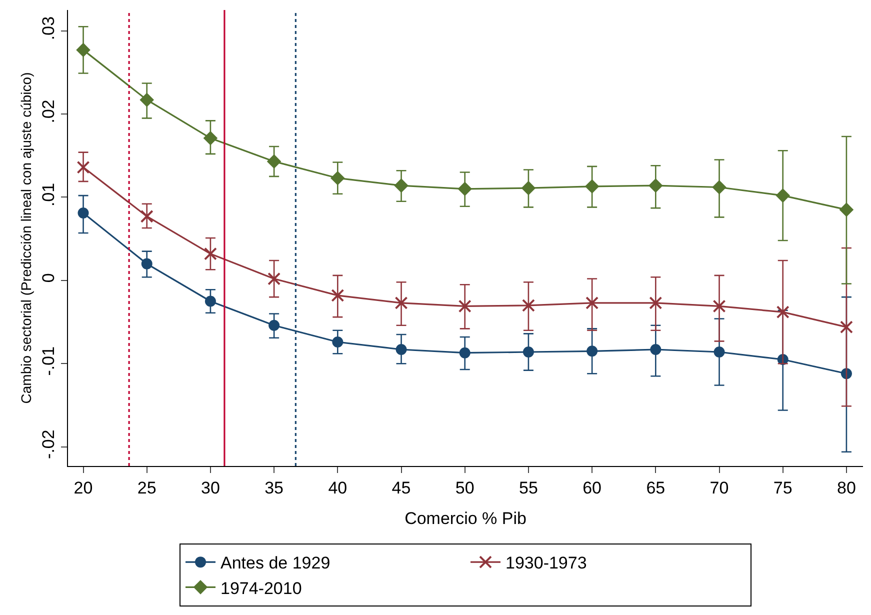 The width and height of the screenshot is (871, 615). Describe the element at coordinates (146, 488) in the screenshot. I see `x-tick-label: 25` at that location.